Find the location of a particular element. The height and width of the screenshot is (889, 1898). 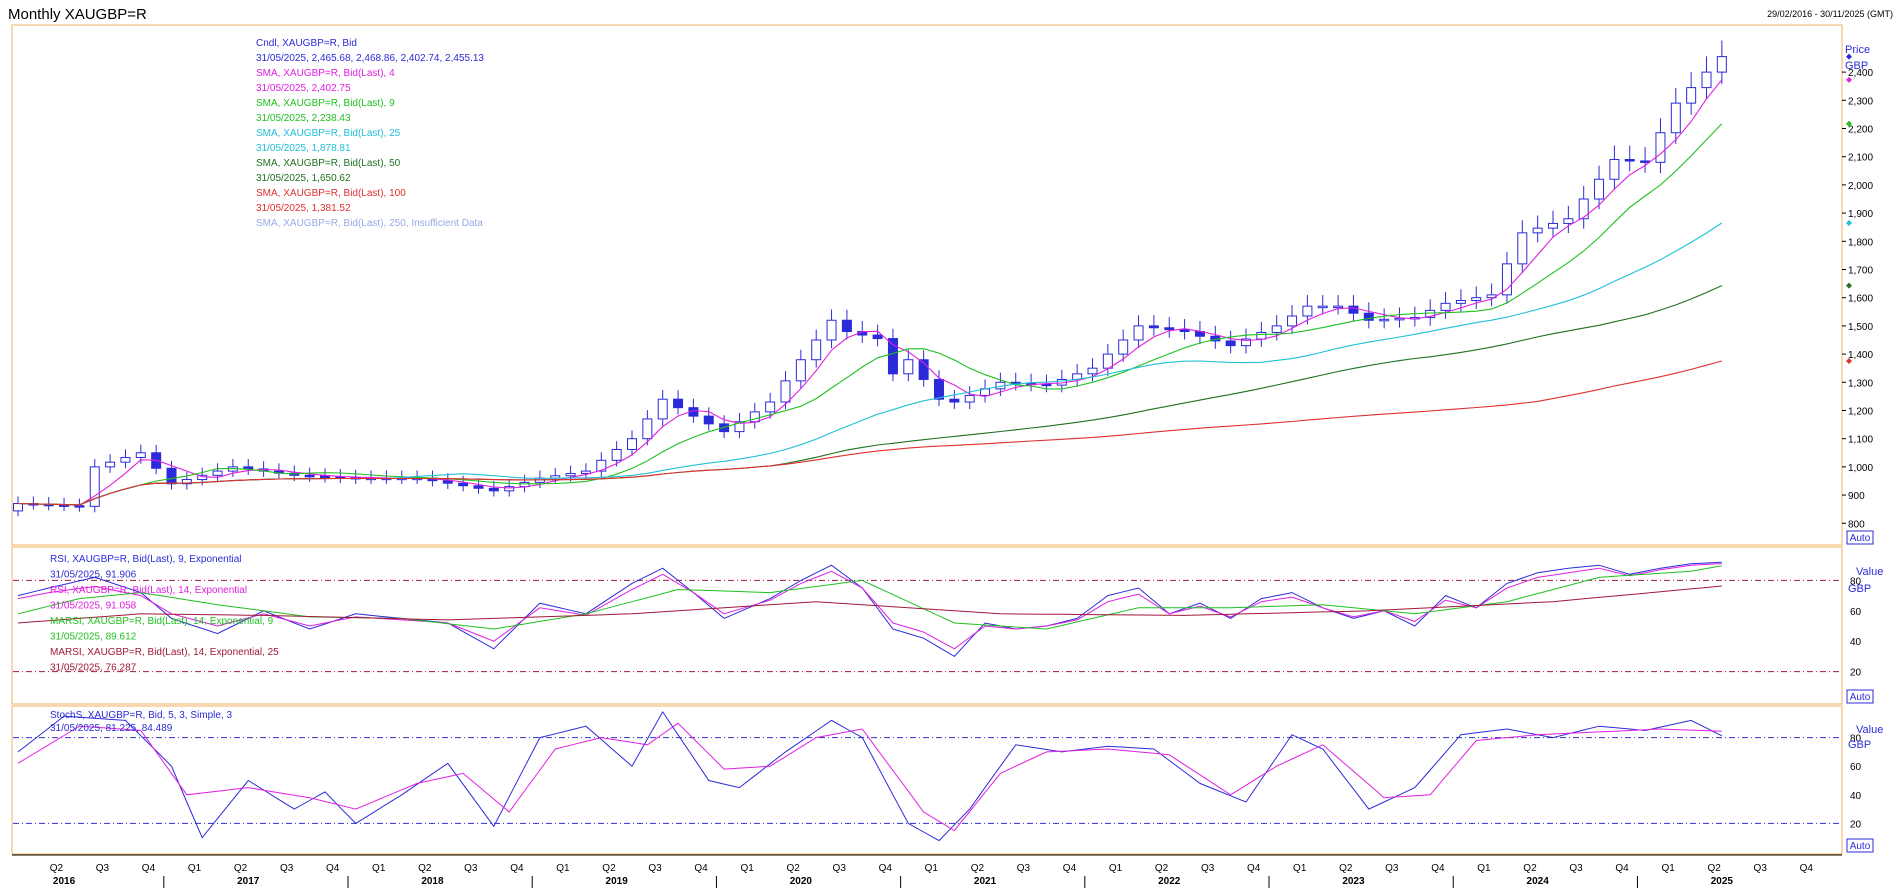

price-legend-line: 31/05/2025, 1,650.62 is located at coordinates (303, 178).